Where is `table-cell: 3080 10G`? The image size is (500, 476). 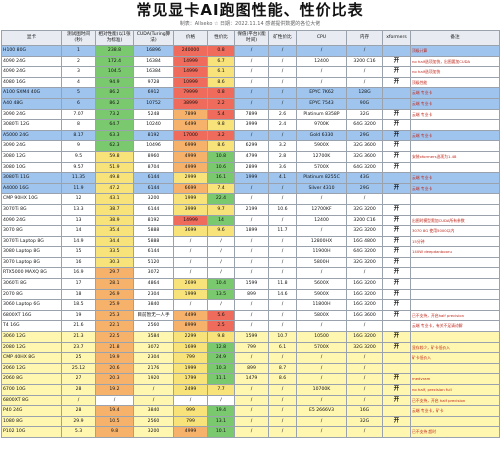
table-cell: 3080 10G is located at coordinates (31, 167).